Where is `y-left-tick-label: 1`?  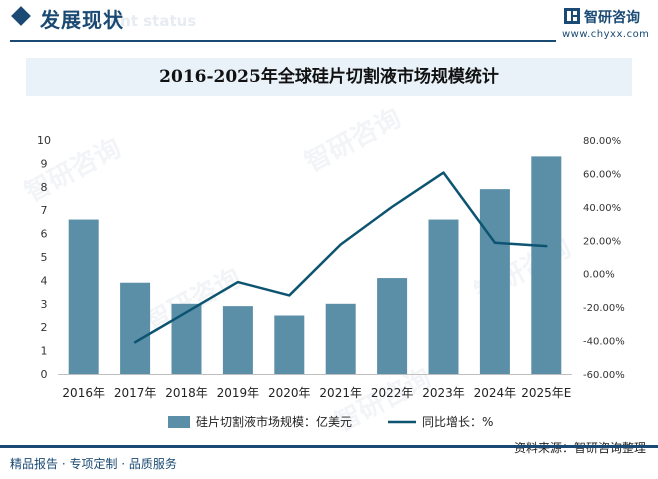 y-left-tick-label: 1 is located at coordinates (44, 351).